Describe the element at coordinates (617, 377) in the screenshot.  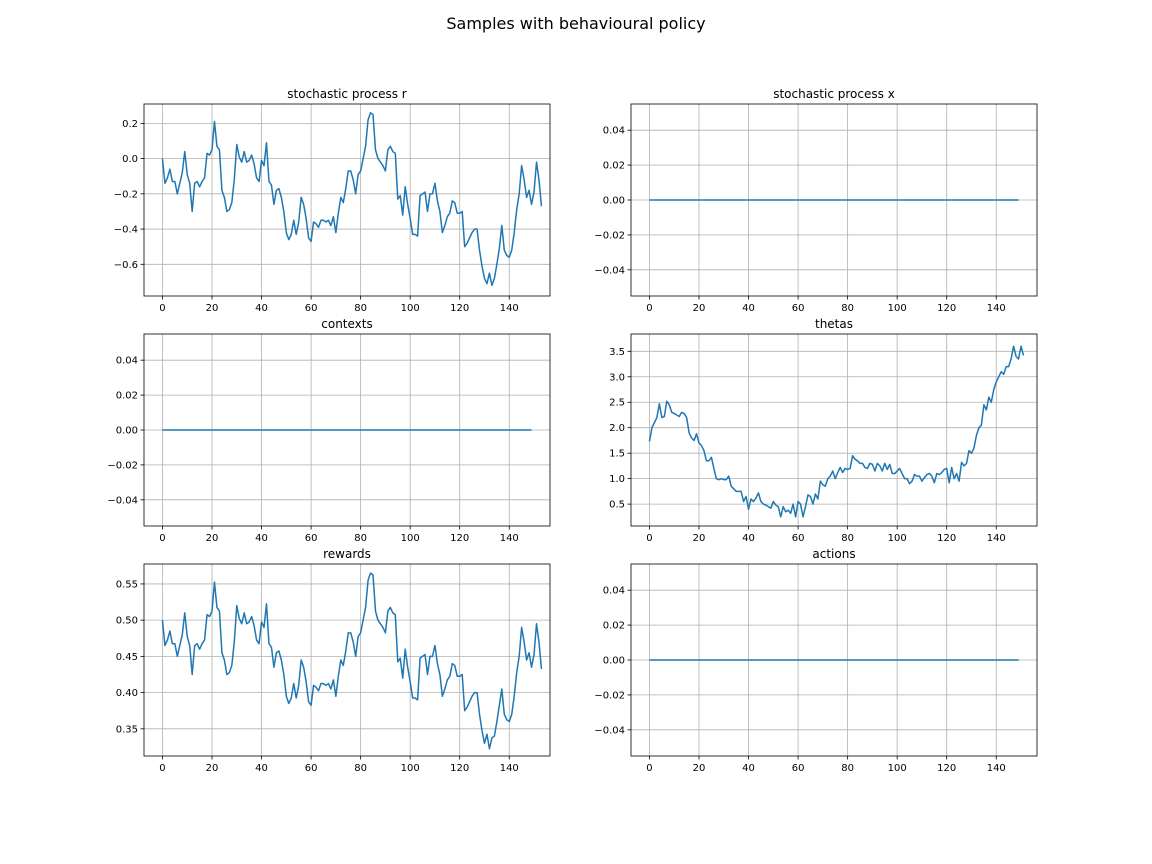
I see `y-tick-label: 3.0` at that location.